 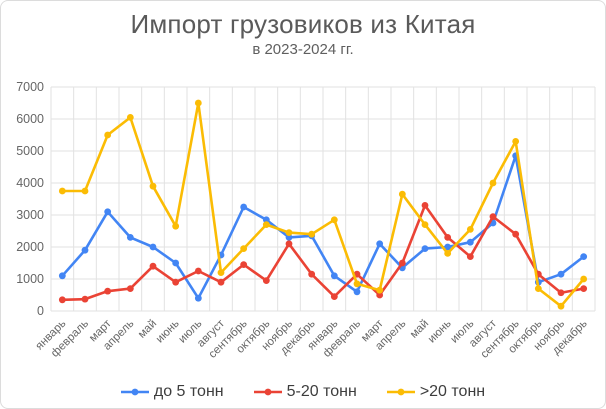 I want to click on legend-item-1: 5-20 тонн, so click(x=305, y=392).